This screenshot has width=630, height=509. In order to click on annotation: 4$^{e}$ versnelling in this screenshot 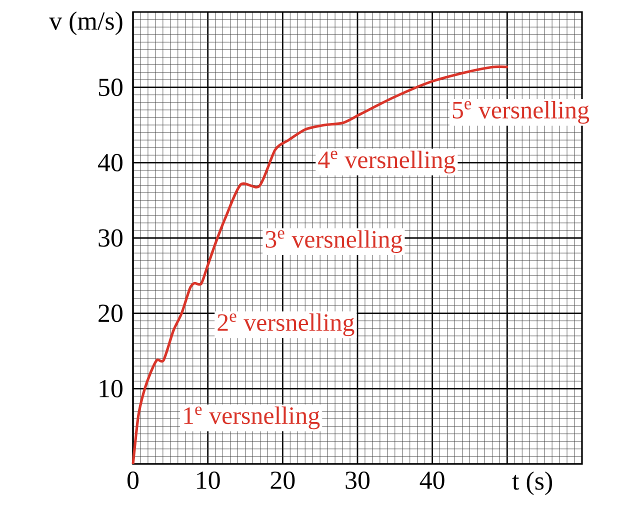, I will do `click(387, 162)`.